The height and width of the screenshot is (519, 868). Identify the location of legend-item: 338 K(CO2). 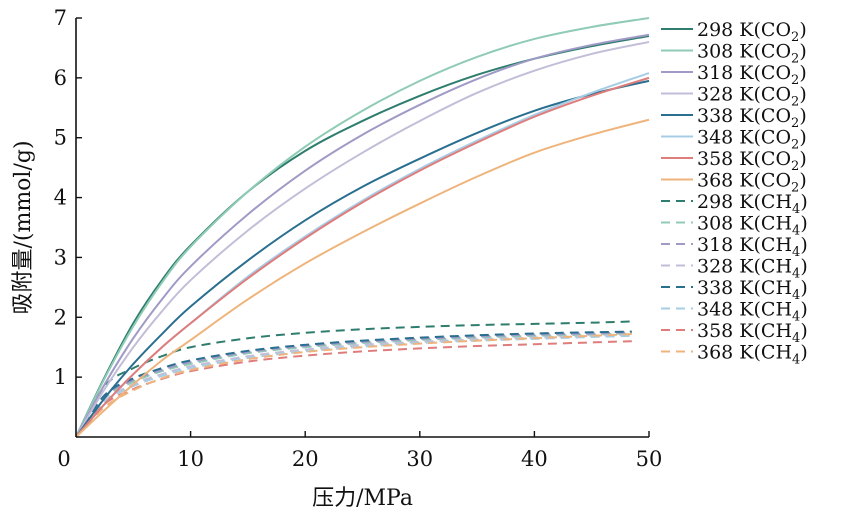
(734, 118).